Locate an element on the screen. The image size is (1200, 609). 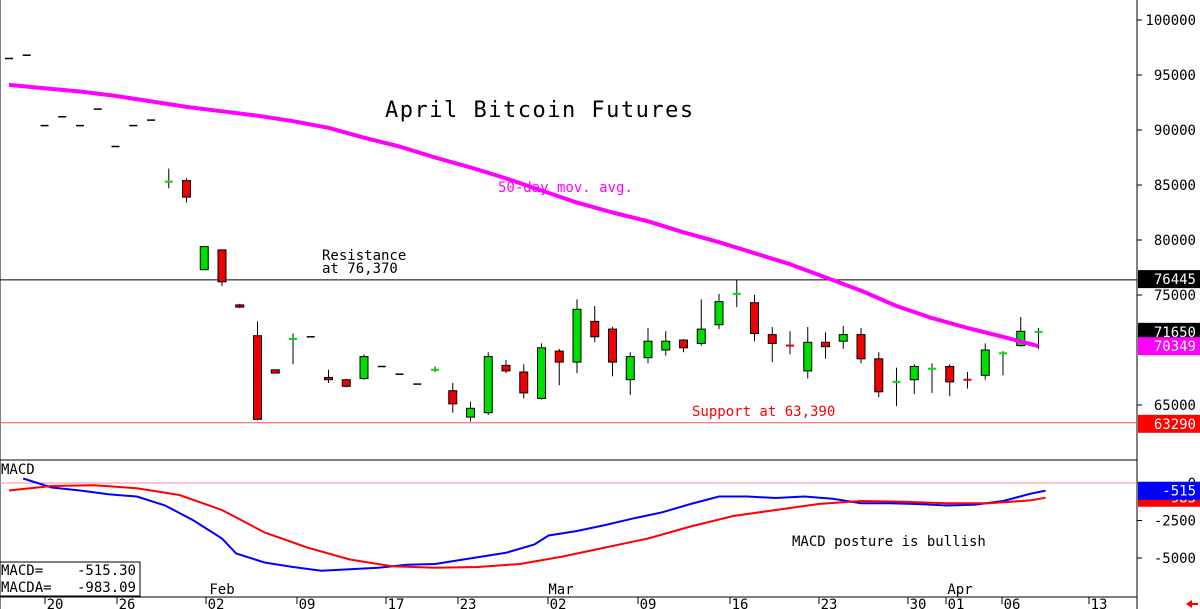
month-label: Mar is located at coordinates (560, 590).